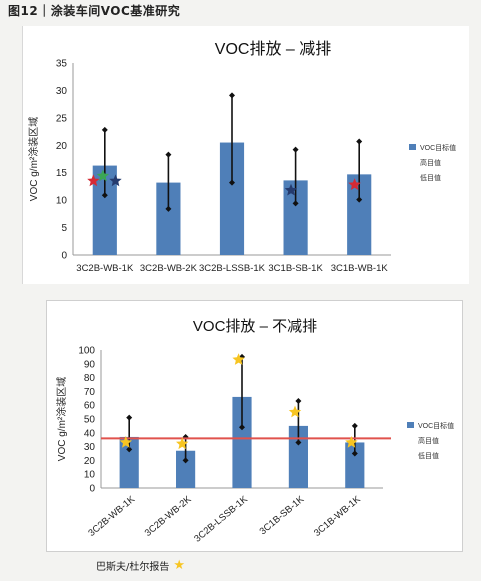 This screenshot has height=581, width=481. Describe the element at coordinates (90, 433) in the screenshot. I see `y-tick-label: 40` at that location.